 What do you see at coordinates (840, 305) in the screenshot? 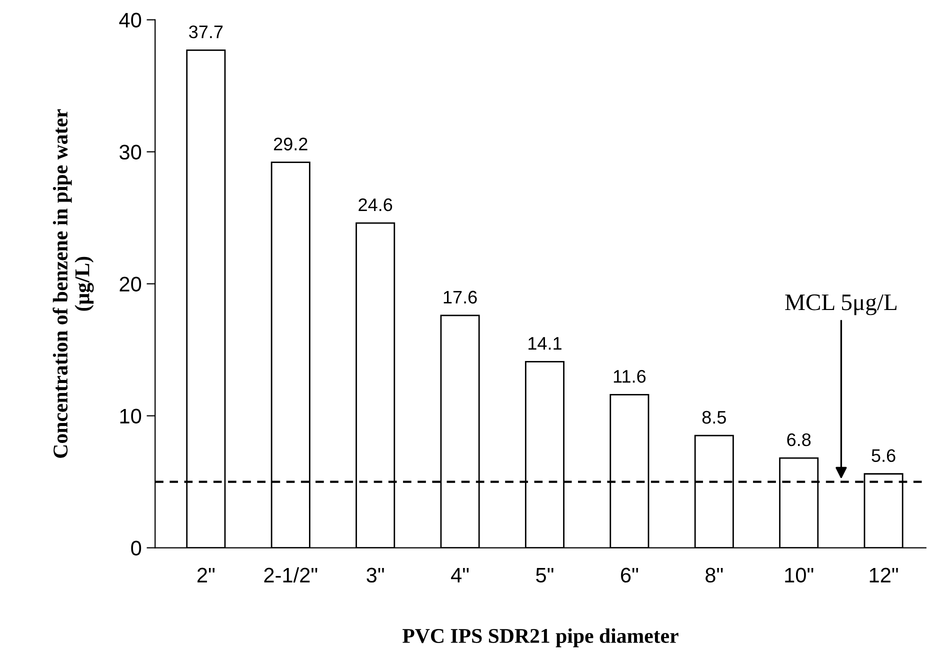
I see `ref-line-label: MCL 5μg/L` at bounding box center [840, 305].